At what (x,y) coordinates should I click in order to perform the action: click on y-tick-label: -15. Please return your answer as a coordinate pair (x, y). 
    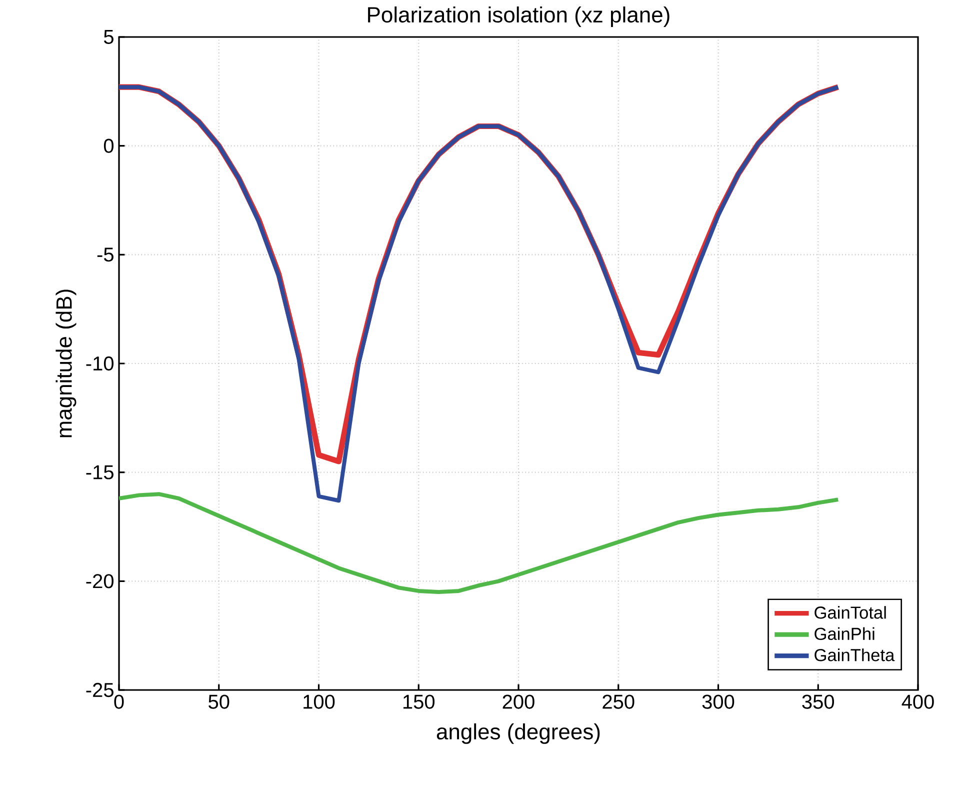
    Looking at the image, I should click on (100, 472).